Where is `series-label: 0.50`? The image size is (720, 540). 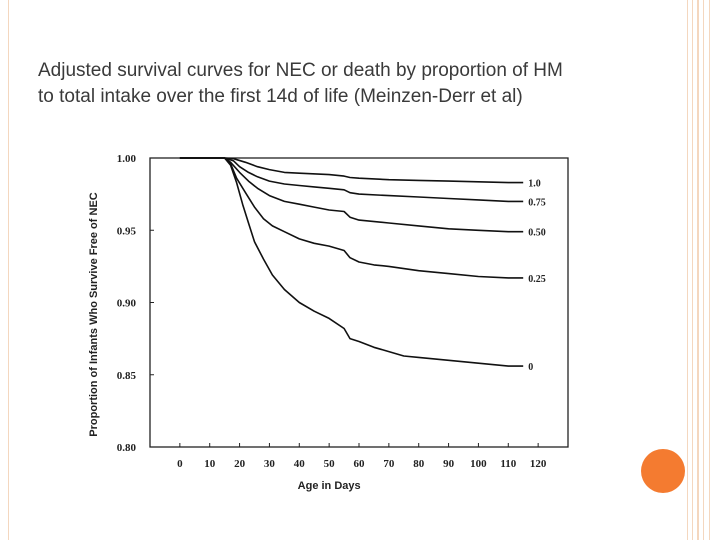 series-label: 0.50 is located at coordinates (537, 233).